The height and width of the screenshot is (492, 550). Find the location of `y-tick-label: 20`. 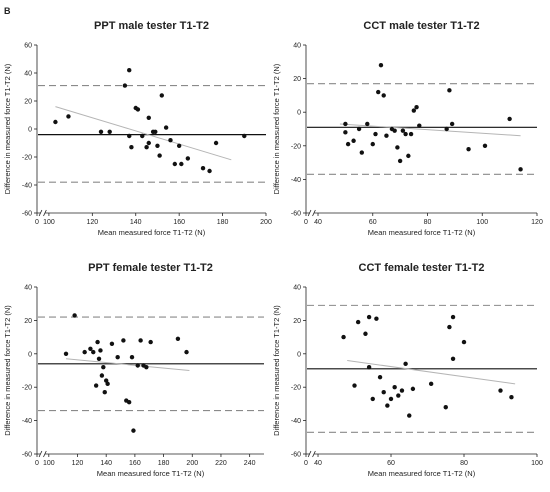

y-tick-label: 20 is located at coordinates (28, 321).